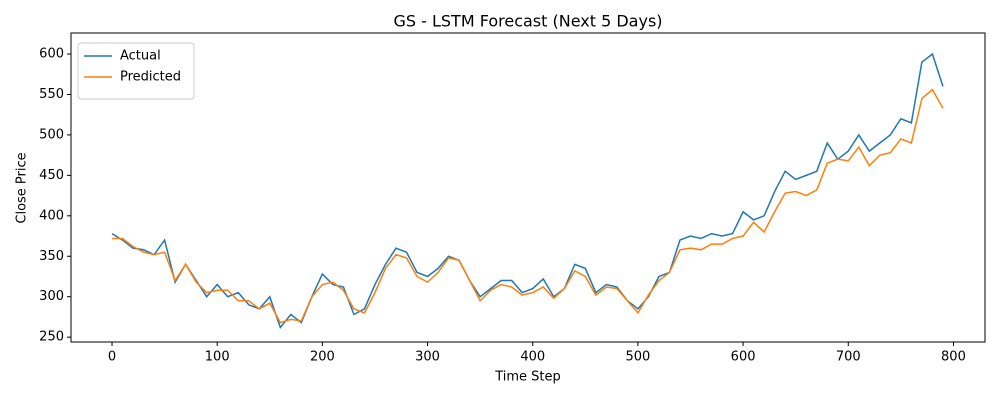 The height and width of the screenshot is (400, 1000). What do you see at coordinates (51, 94) in the screenshot?
I see `y-tick-label: 550` at bounding box center [51, 94].